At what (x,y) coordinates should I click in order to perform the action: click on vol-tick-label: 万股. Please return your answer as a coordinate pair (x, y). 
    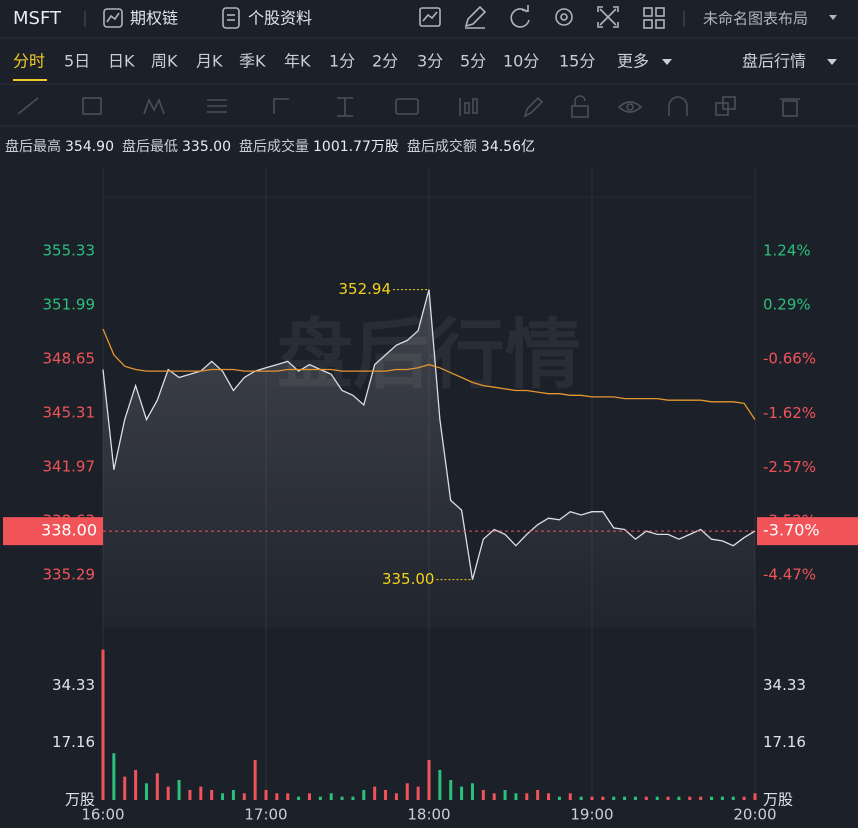
    Looking at the image, I should click on (80, 800).